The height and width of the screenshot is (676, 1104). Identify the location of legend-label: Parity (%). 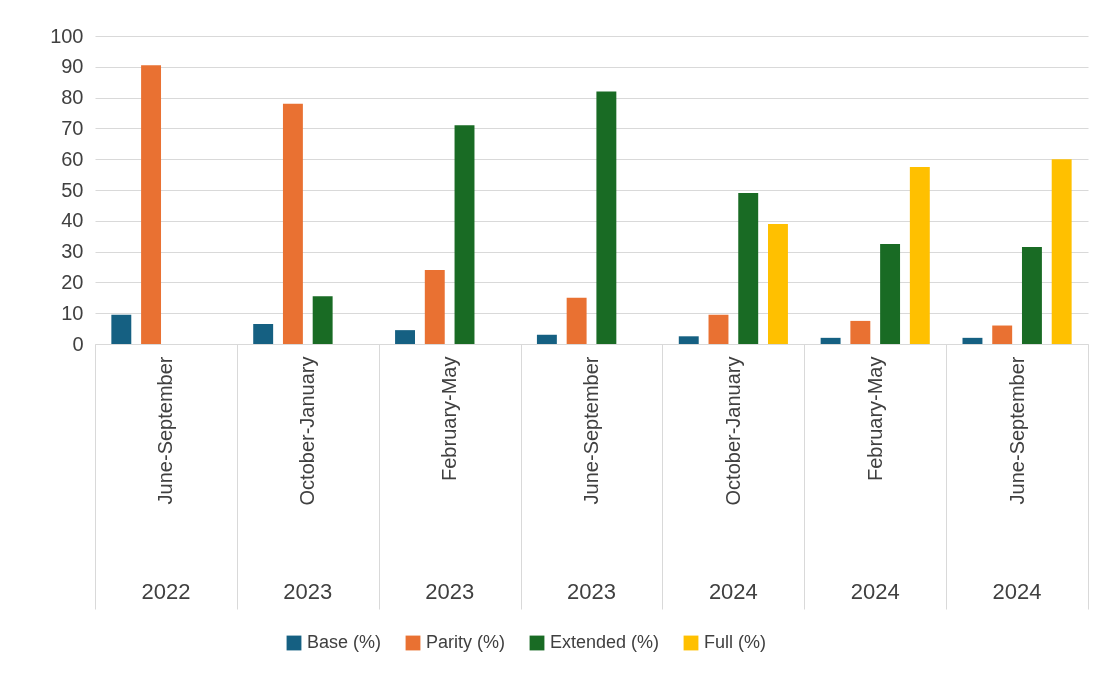
(466, 642).